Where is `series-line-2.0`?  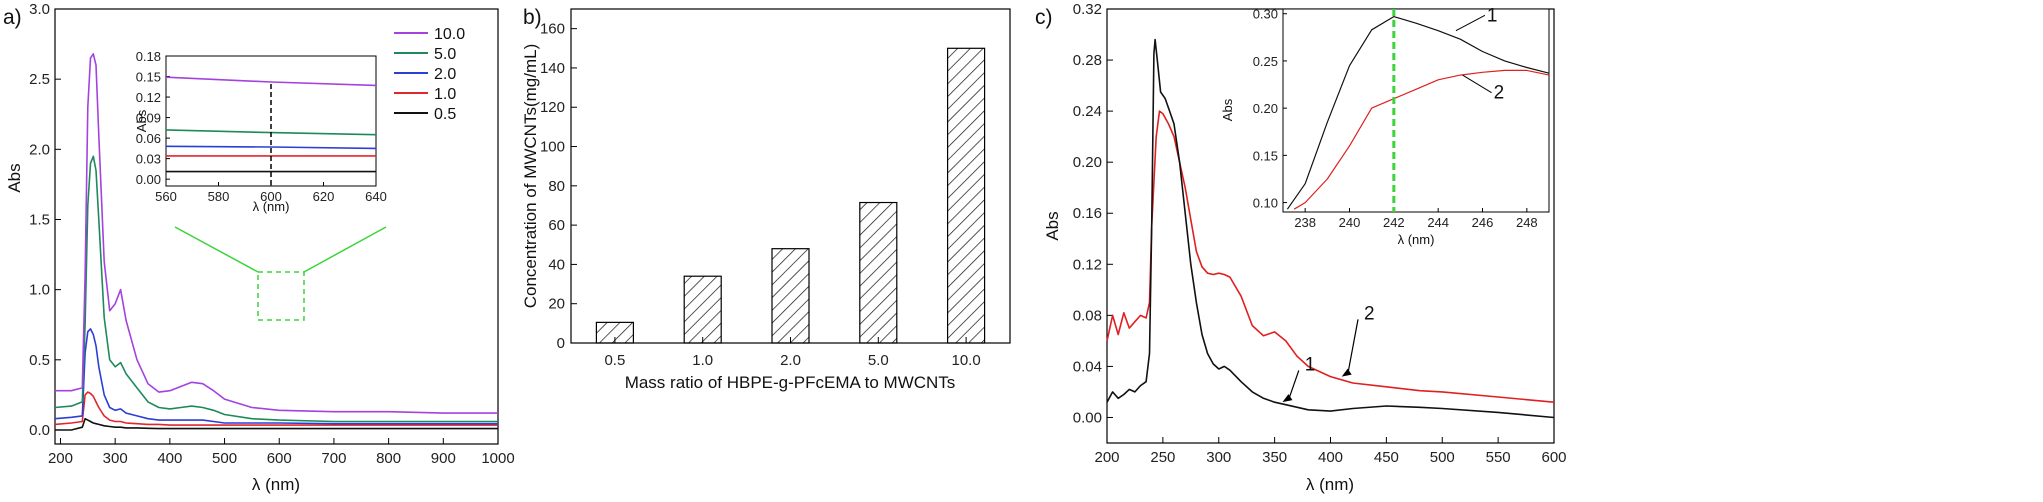 series-line-2.0 is located at coordinates (276, 376).